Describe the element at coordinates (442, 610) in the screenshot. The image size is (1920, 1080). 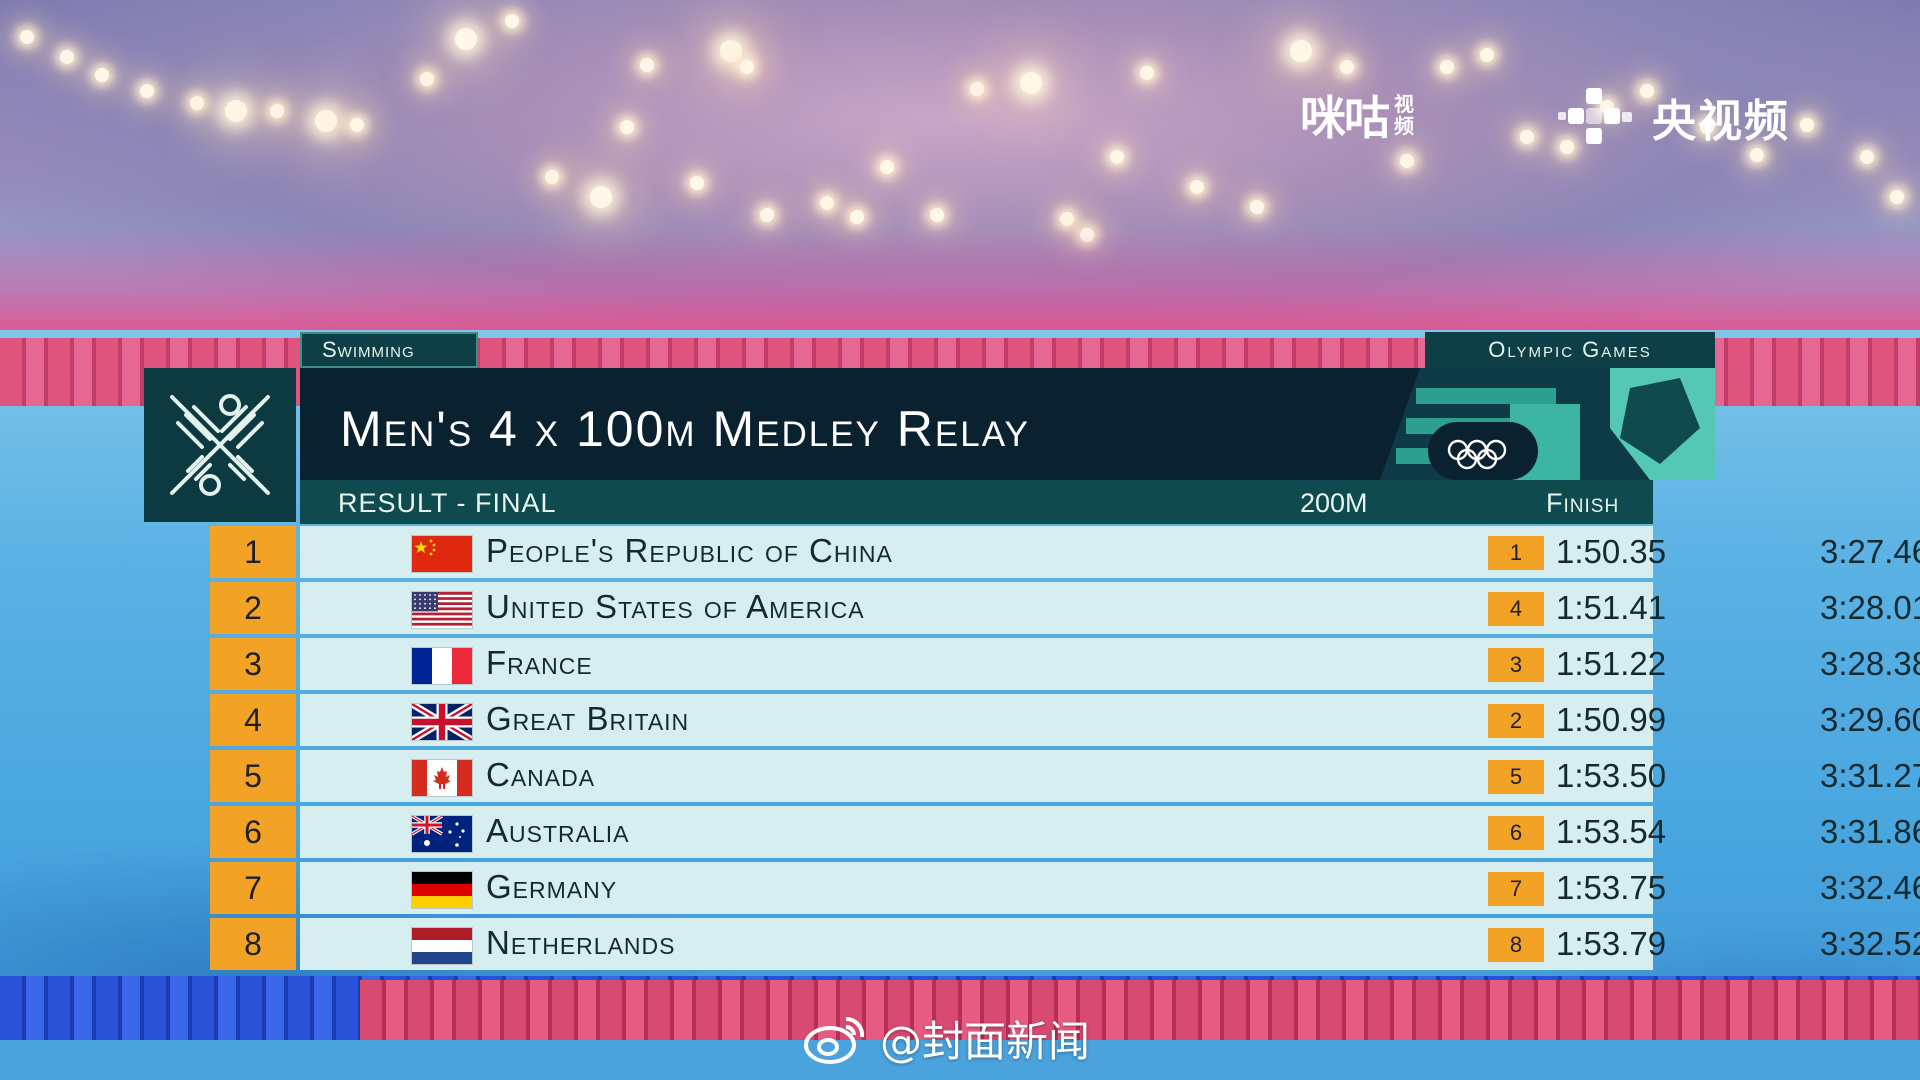
I see `usa-flag-icon` at that location.